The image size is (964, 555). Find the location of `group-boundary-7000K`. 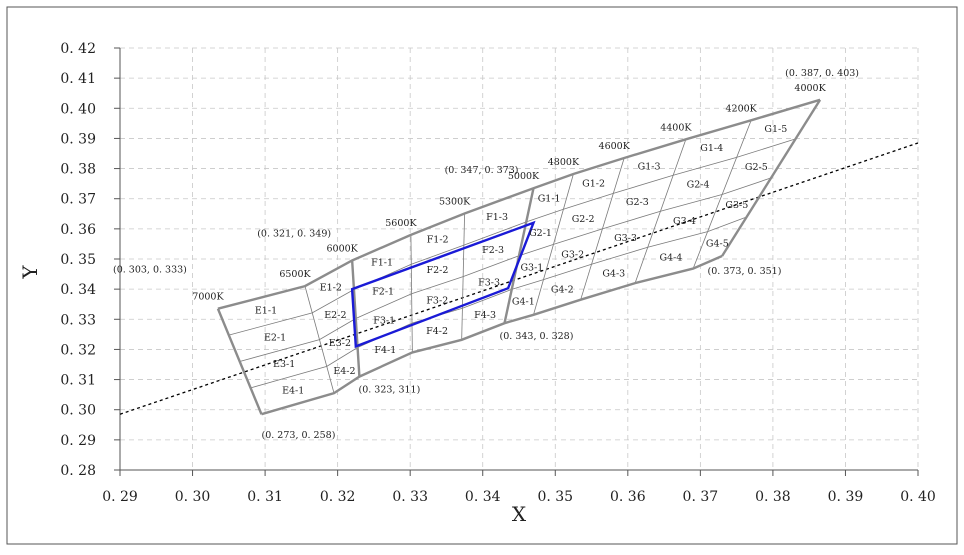

group-boundary-7000K is located at coordinates (239, 361).